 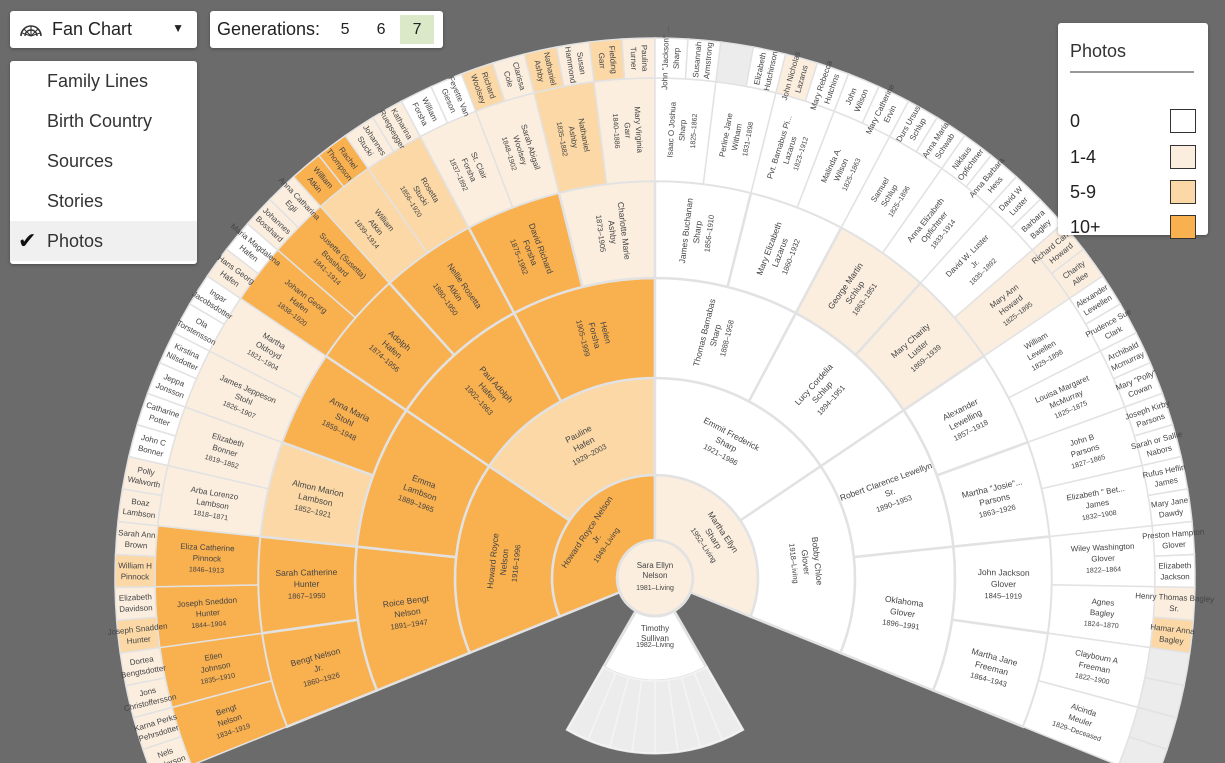 What do you see at coordinates (423, 483) in the screenshot?
I see `ancestor-cell: EmmaLambson1889–1965` at bounding box center [423, 483].